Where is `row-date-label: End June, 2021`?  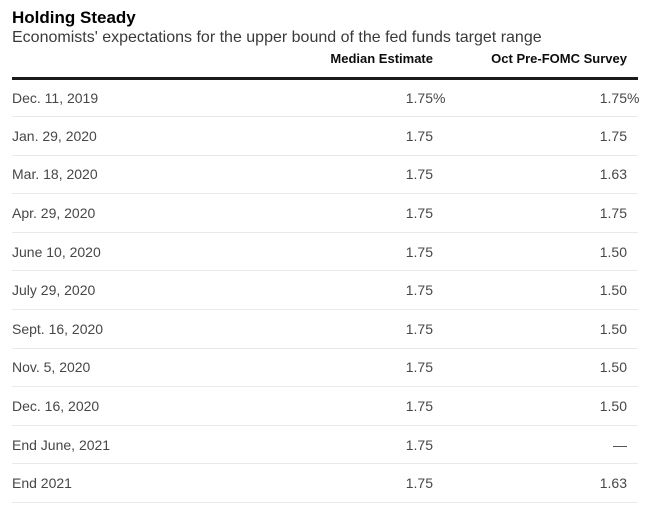 row-date-label: End June, 2021 is located at coordinates (61, 444).